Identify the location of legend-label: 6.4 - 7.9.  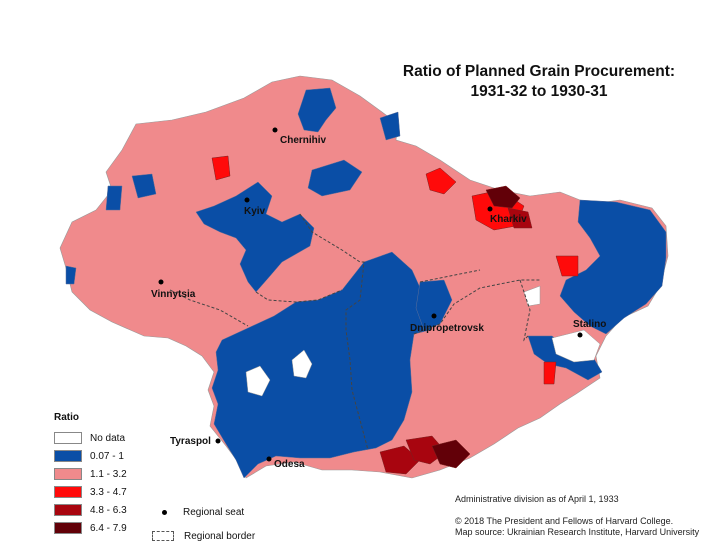
(108, 528).